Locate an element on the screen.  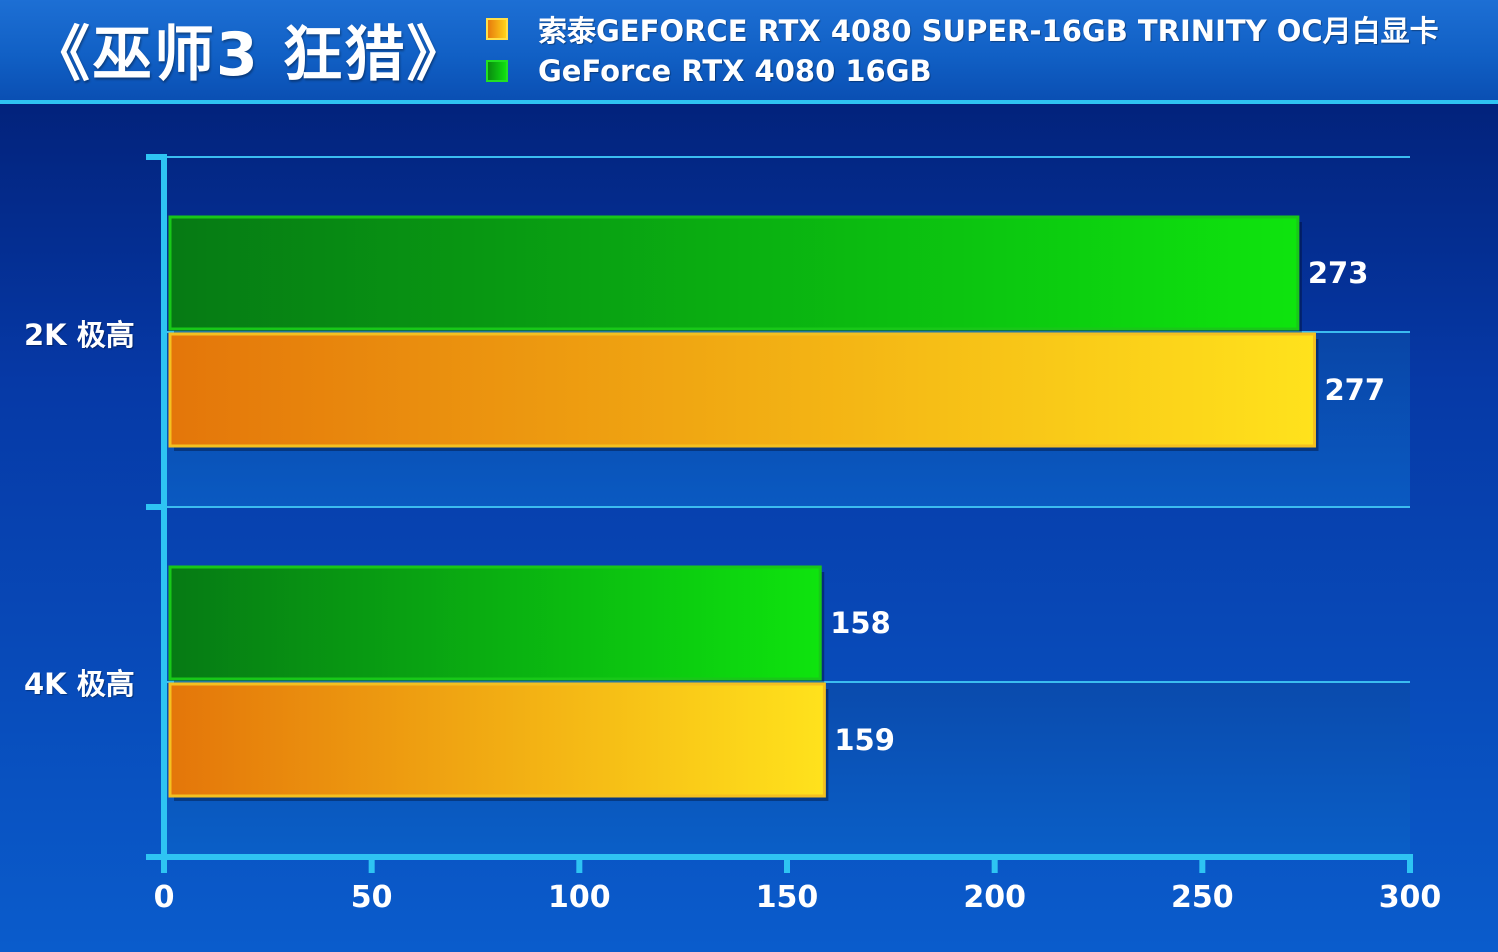
legend-swatch-green is located at coordinates (497, 71).